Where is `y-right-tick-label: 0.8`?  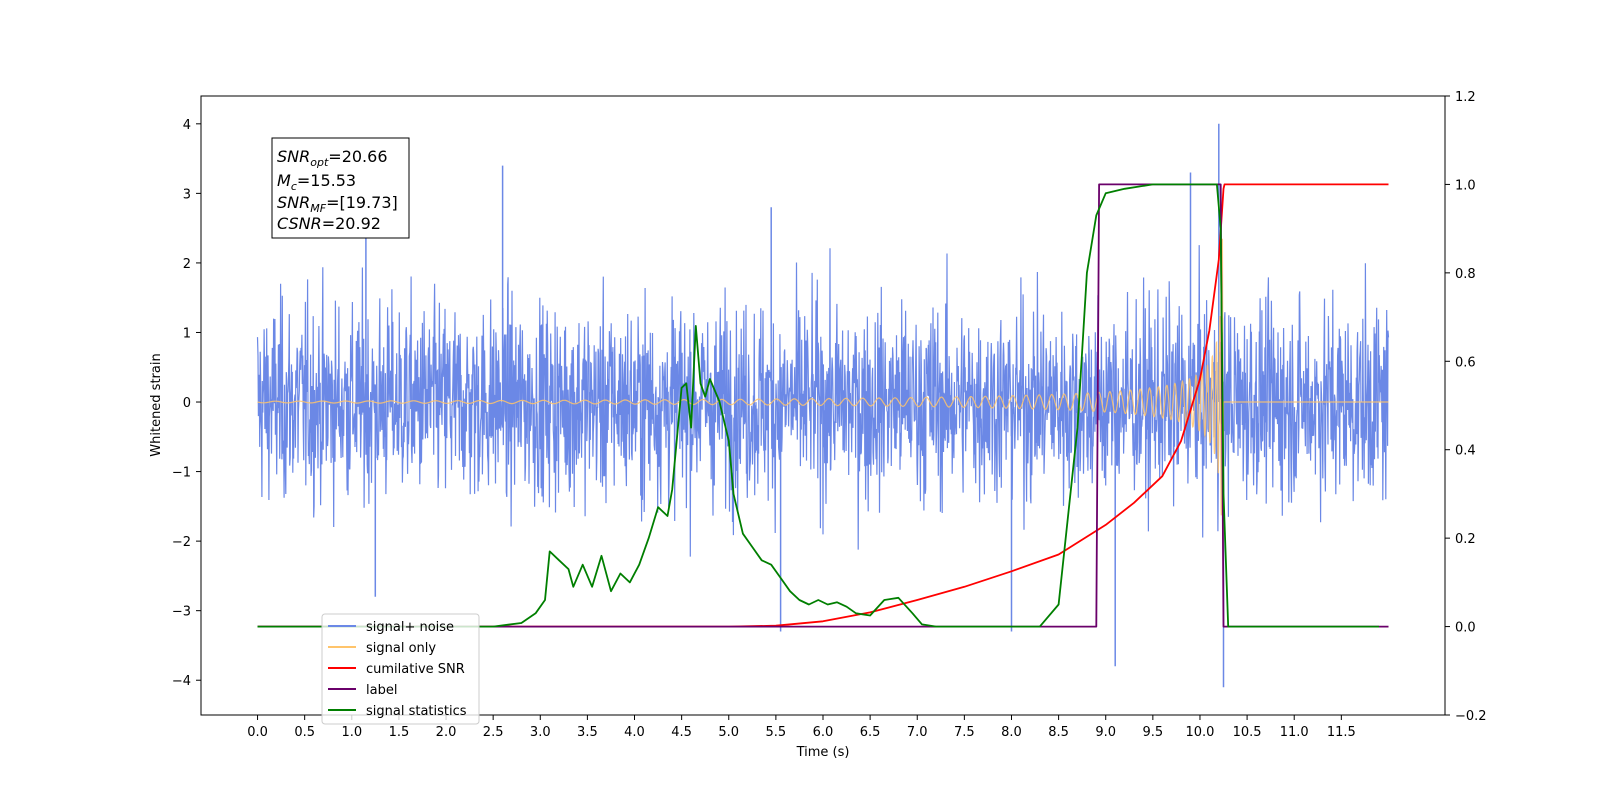 y-right-tick-label: 0.8 is located at coordinates (1465, 274).